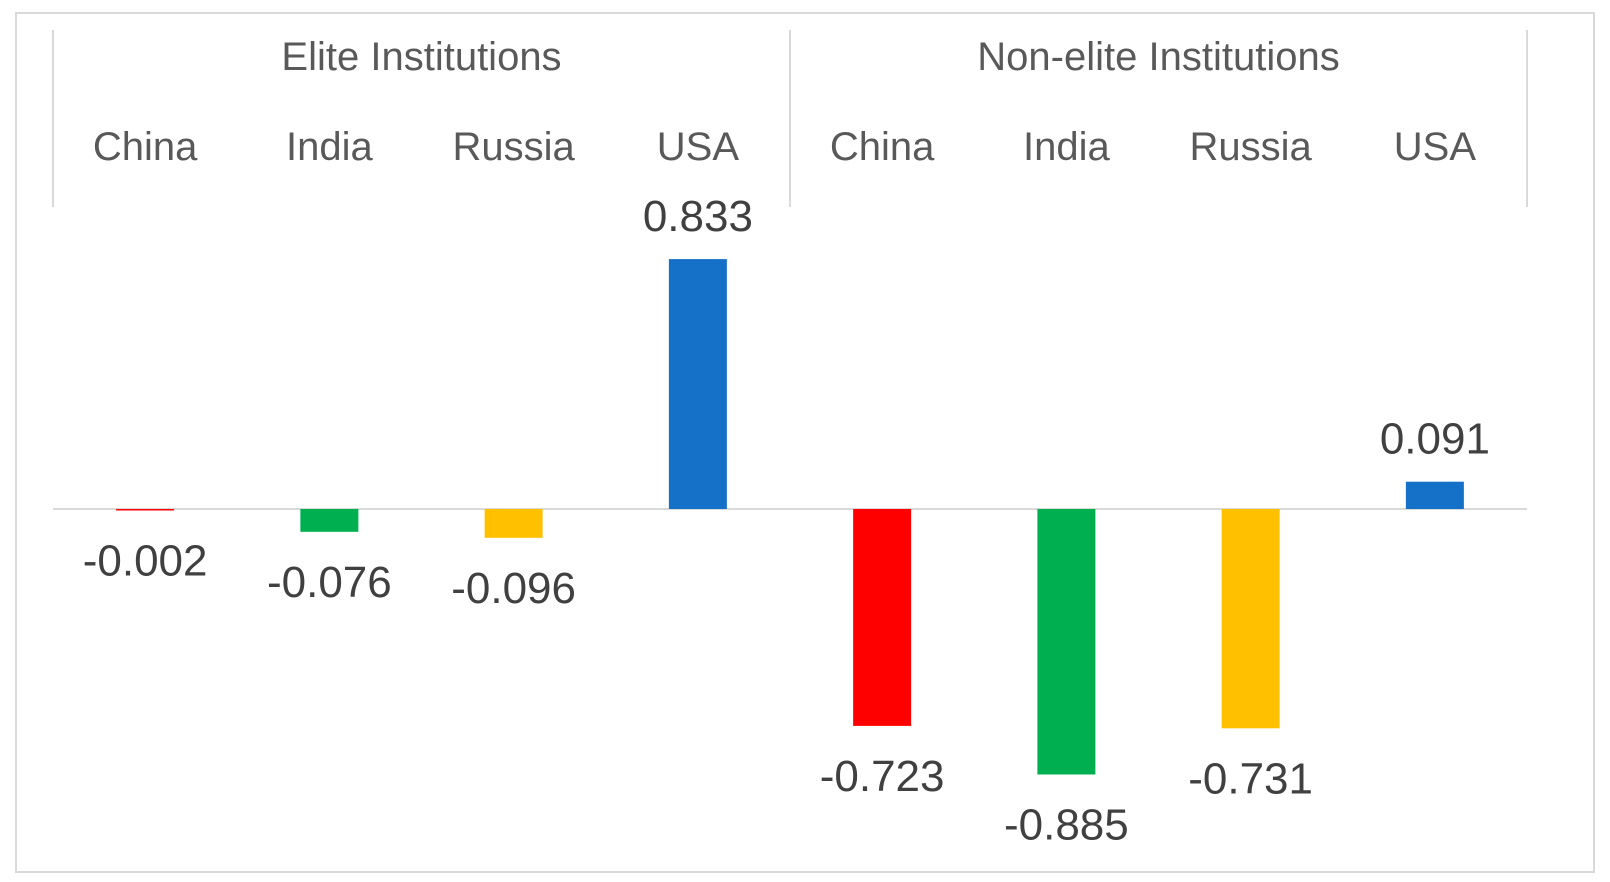 The image size is (1610, 882). What do you see at coordinates (1250, 619) in the screenshot?
I see `bar-non-elite-institutions-russia` at bounding box center [1250, 619].